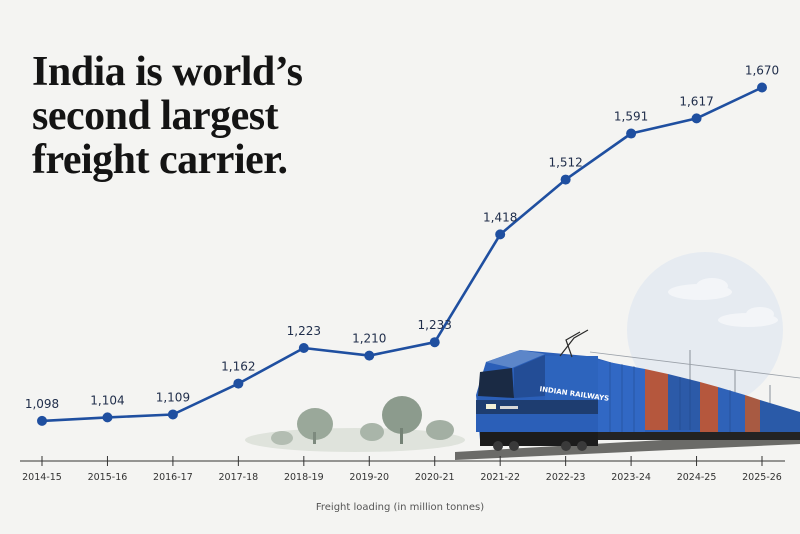 The width and height of the screenshot is (800, 534). I want to click on x-tick-label-2024-25: 2024-25, so click(697, 477).